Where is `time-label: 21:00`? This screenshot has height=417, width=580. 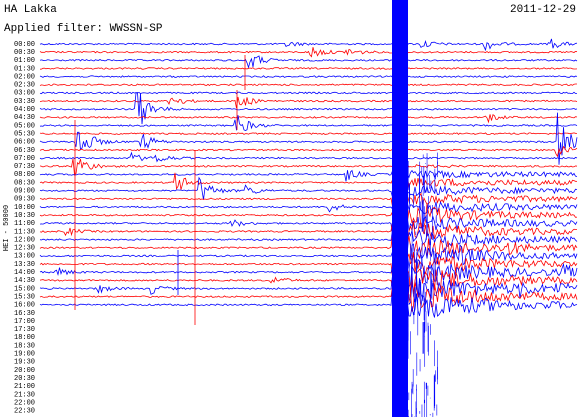 time-label: 21:00 is located at coordinates (24, 387).